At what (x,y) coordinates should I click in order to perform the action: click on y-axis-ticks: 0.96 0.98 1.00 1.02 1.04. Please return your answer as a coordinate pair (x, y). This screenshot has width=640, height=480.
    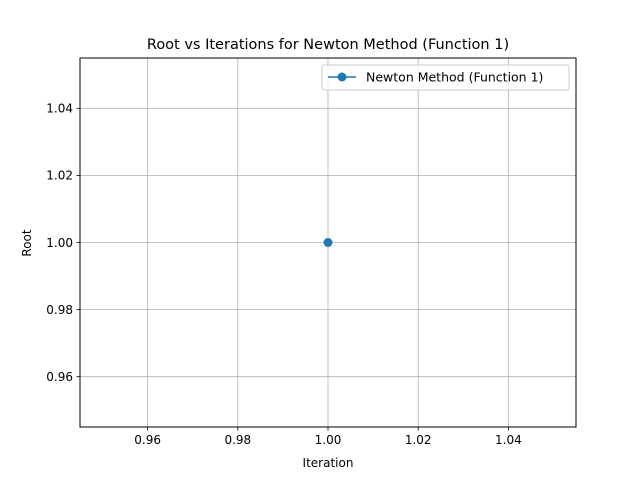
    Looking at the image, I should click on (63, 243).